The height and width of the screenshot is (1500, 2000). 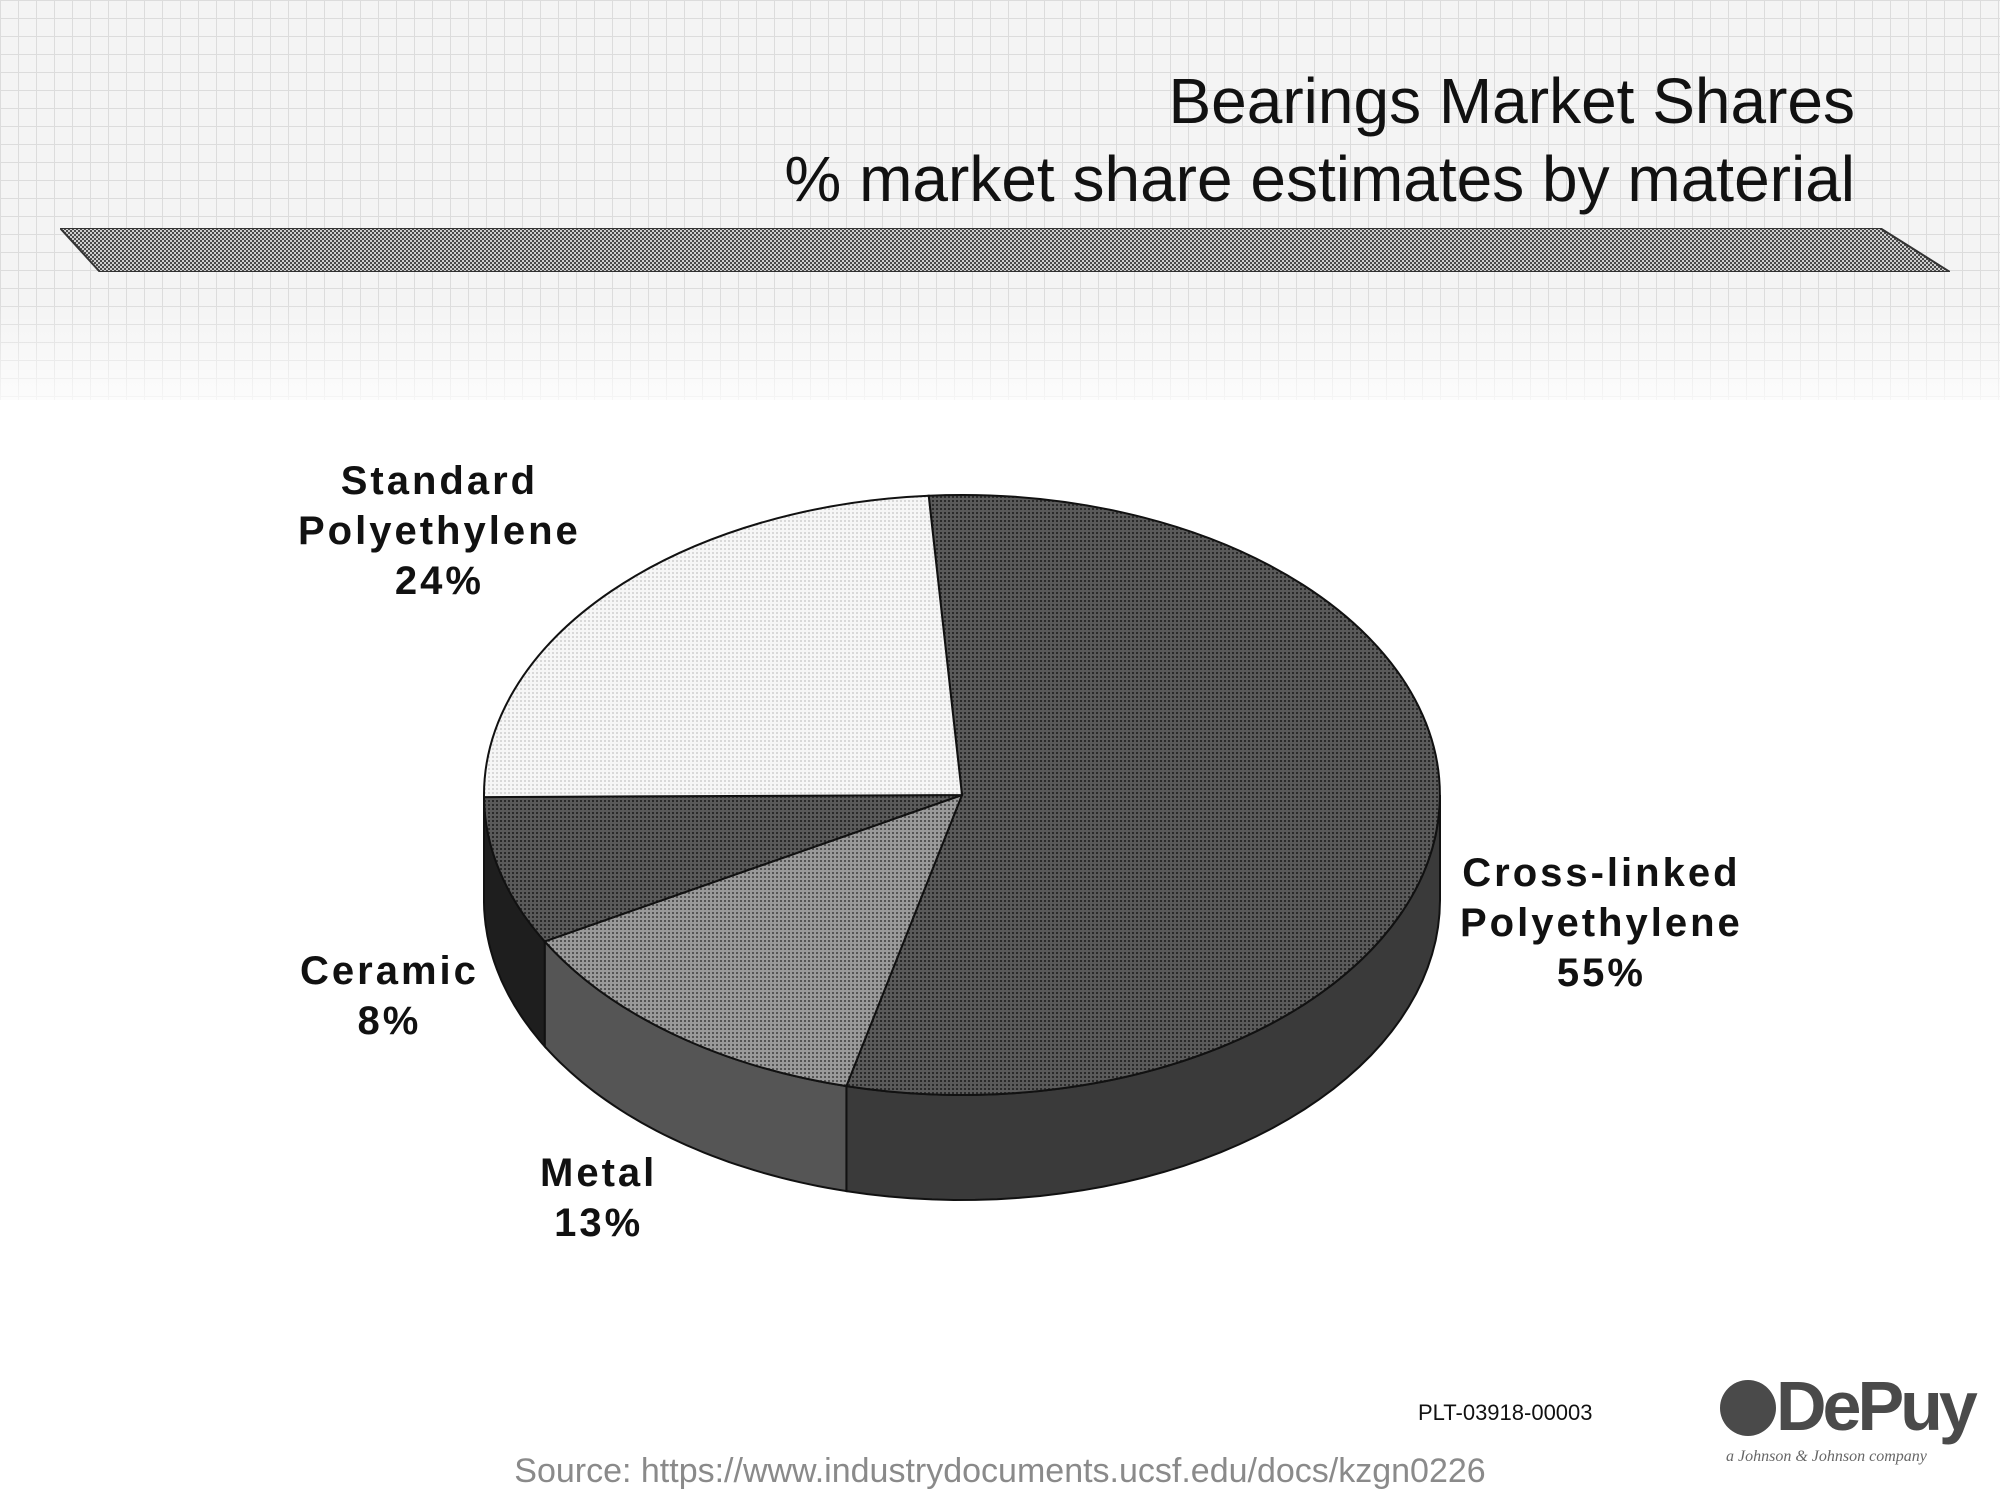 I want to click on slice-label-value: 13%, so click(x=599, y=1223).